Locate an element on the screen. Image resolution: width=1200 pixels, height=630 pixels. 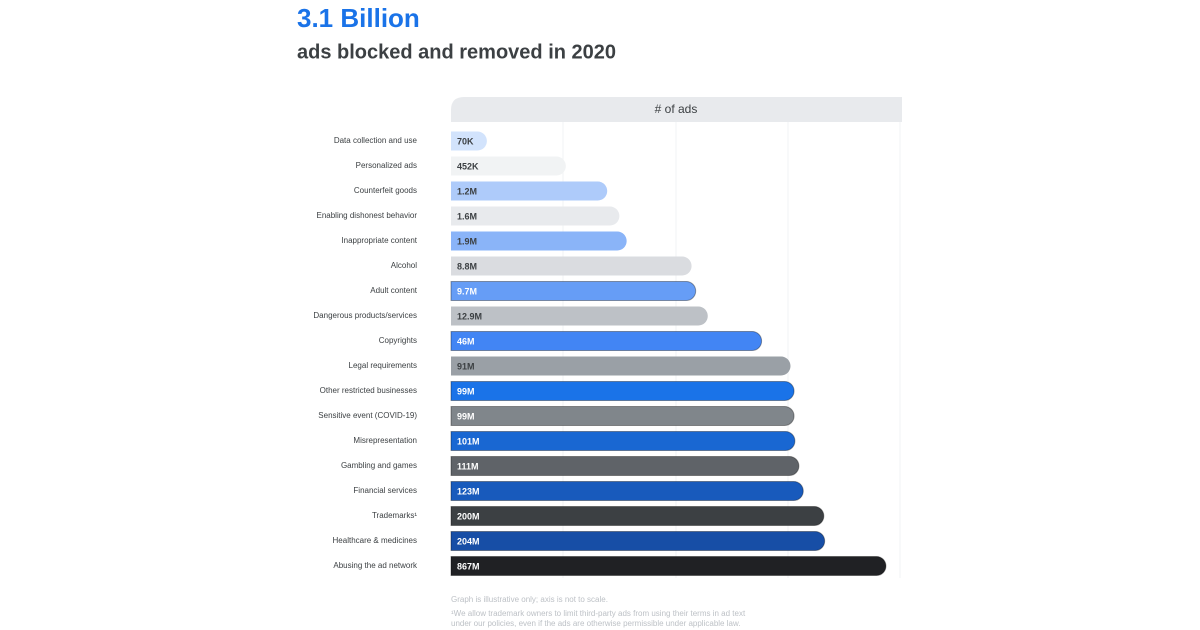
category-label: Dangerous products/services is located at coordinates (365, 315).